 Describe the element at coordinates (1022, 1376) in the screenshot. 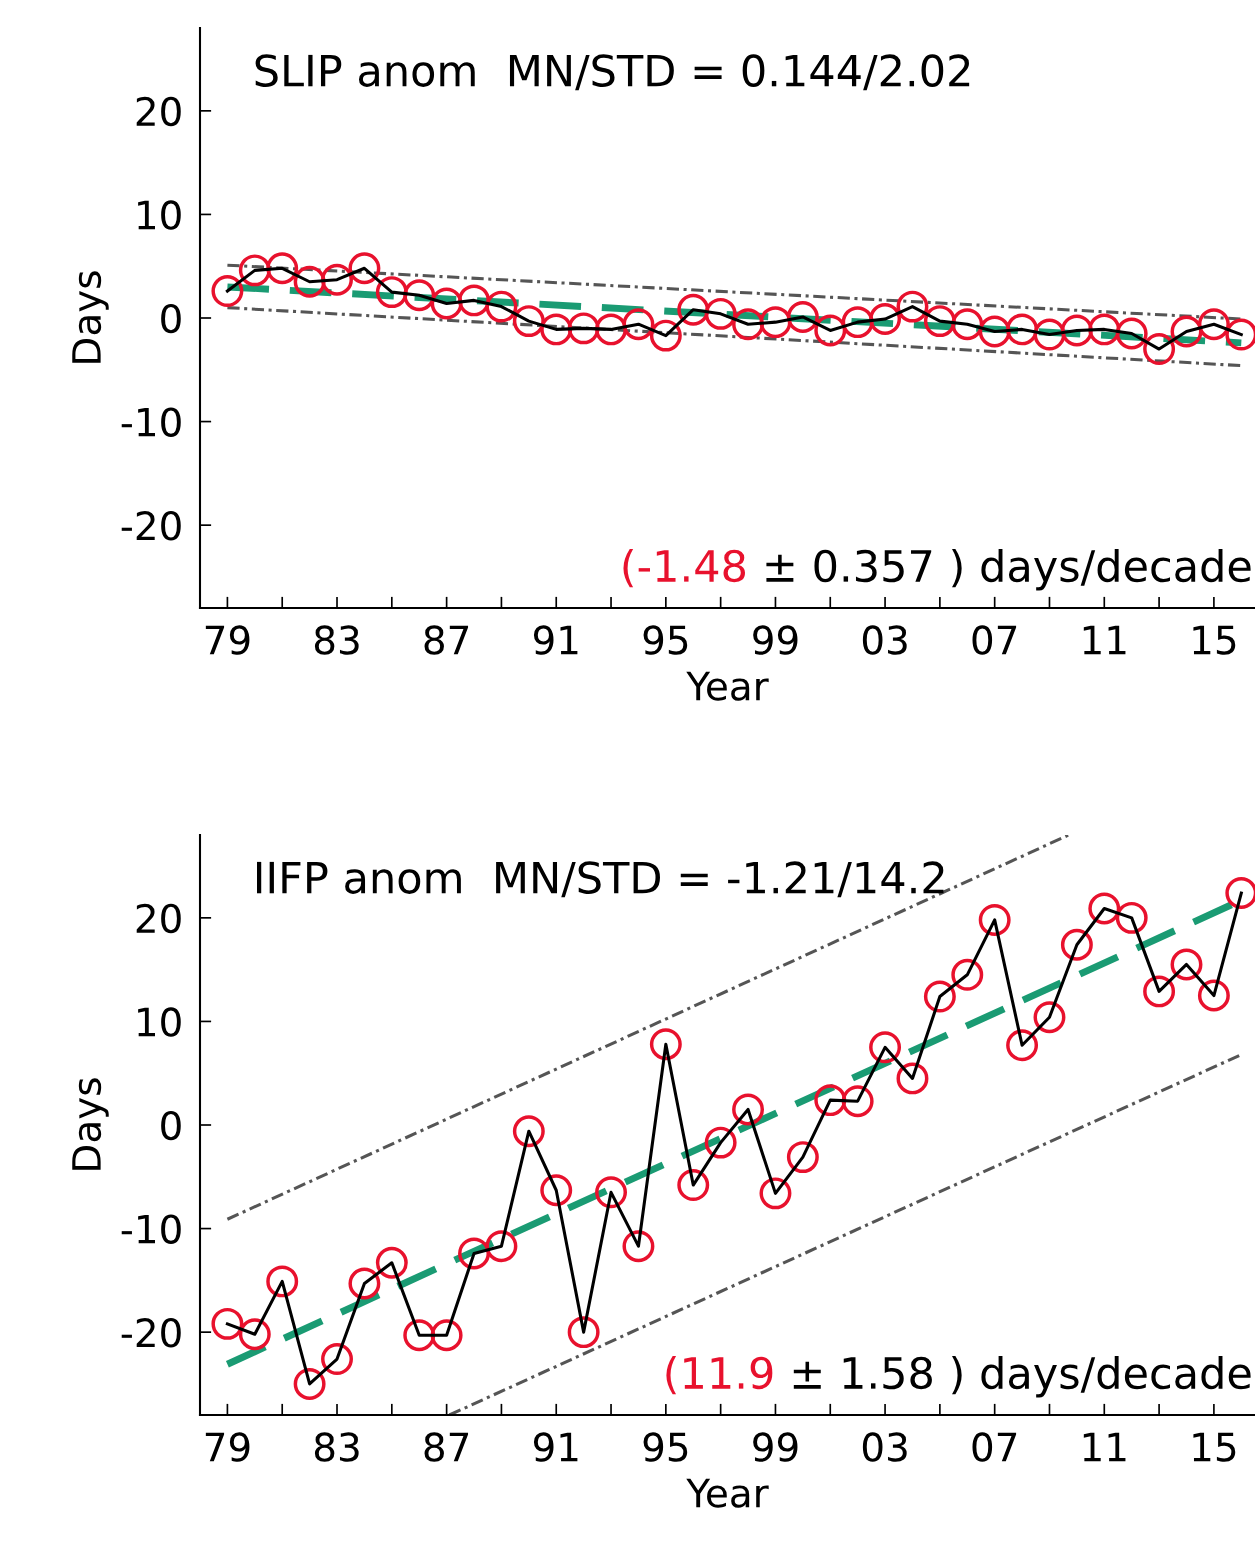

I see `annotation: ± 1.58 ) days/decade` at that location.